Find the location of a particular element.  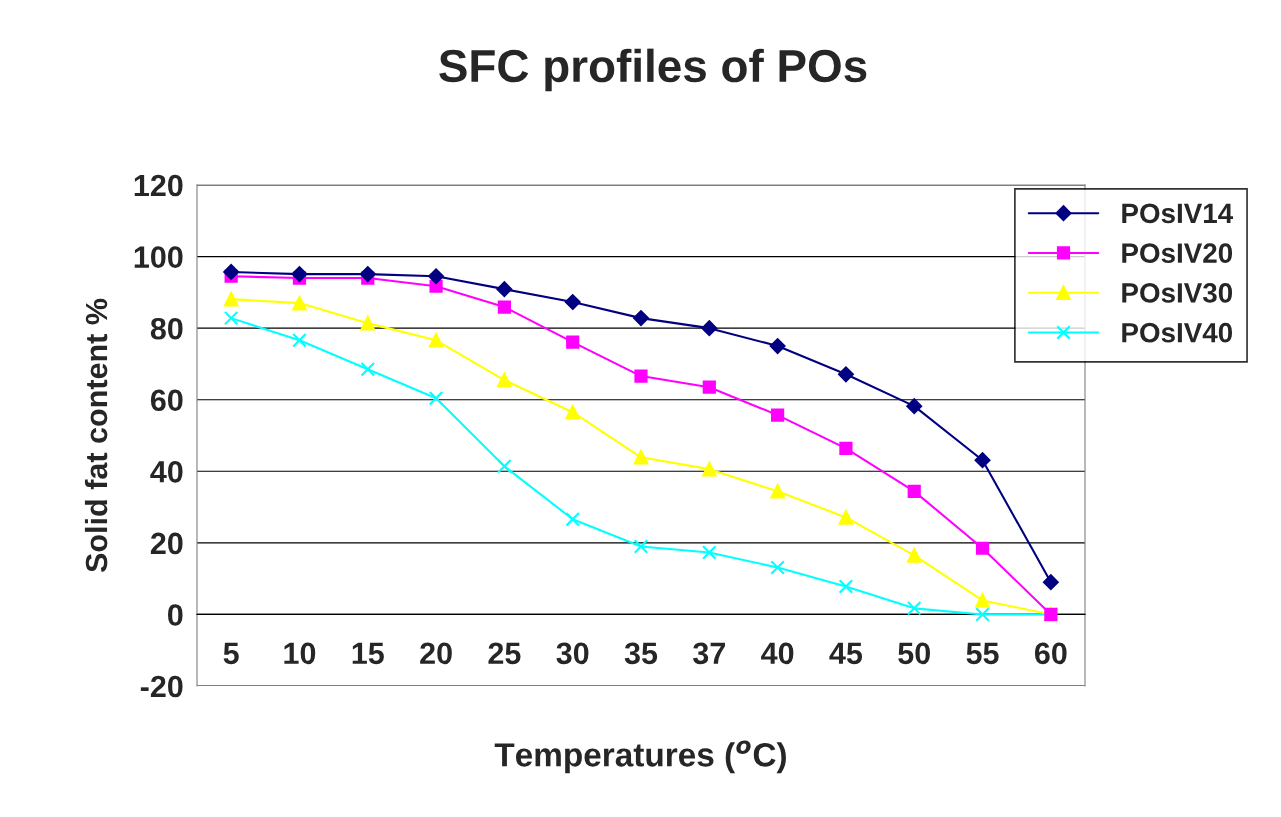

y-axis-title: Solid fat content % is located at coordinates (96, 435).